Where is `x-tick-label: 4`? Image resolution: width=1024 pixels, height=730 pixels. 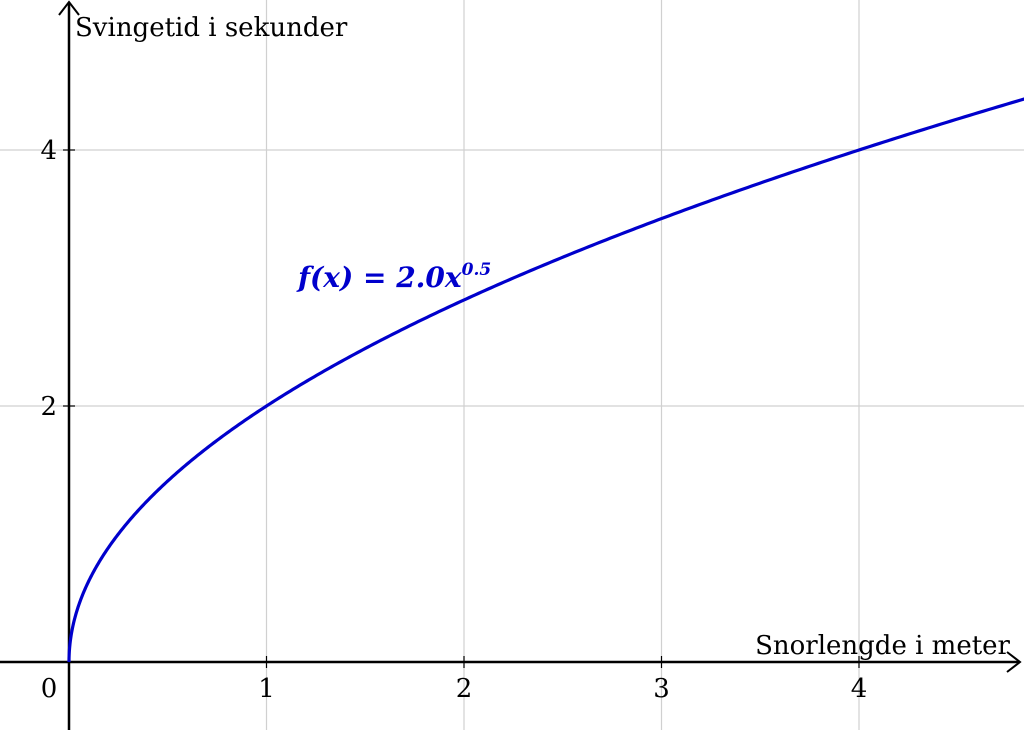 x-tick-label: 4 is located at coordinates (859, 689).